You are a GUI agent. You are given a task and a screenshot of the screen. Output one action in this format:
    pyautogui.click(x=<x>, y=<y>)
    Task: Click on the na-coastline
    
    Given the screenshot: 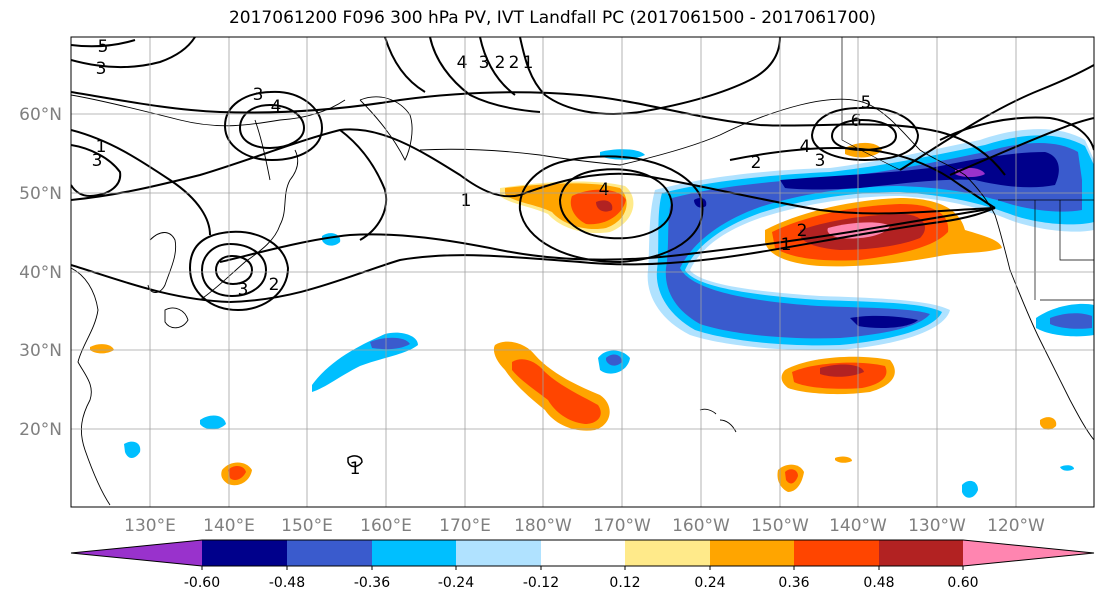 What is the action you would take?
    pyautogui.click(x=1029, y=307)
    